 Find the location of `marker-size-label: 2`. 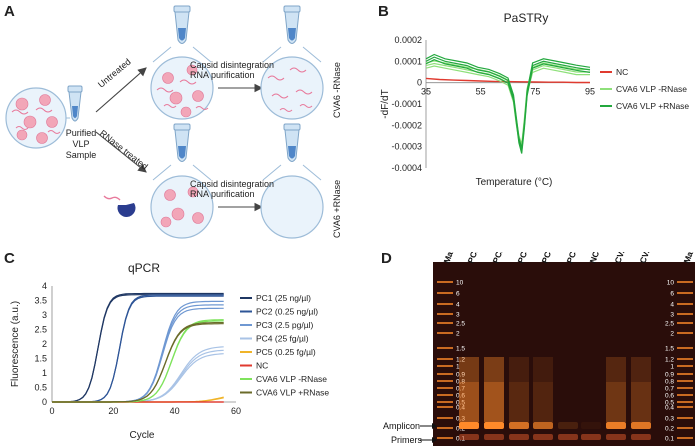

marker-size-label: 2 is located at coordinates (458, 334).